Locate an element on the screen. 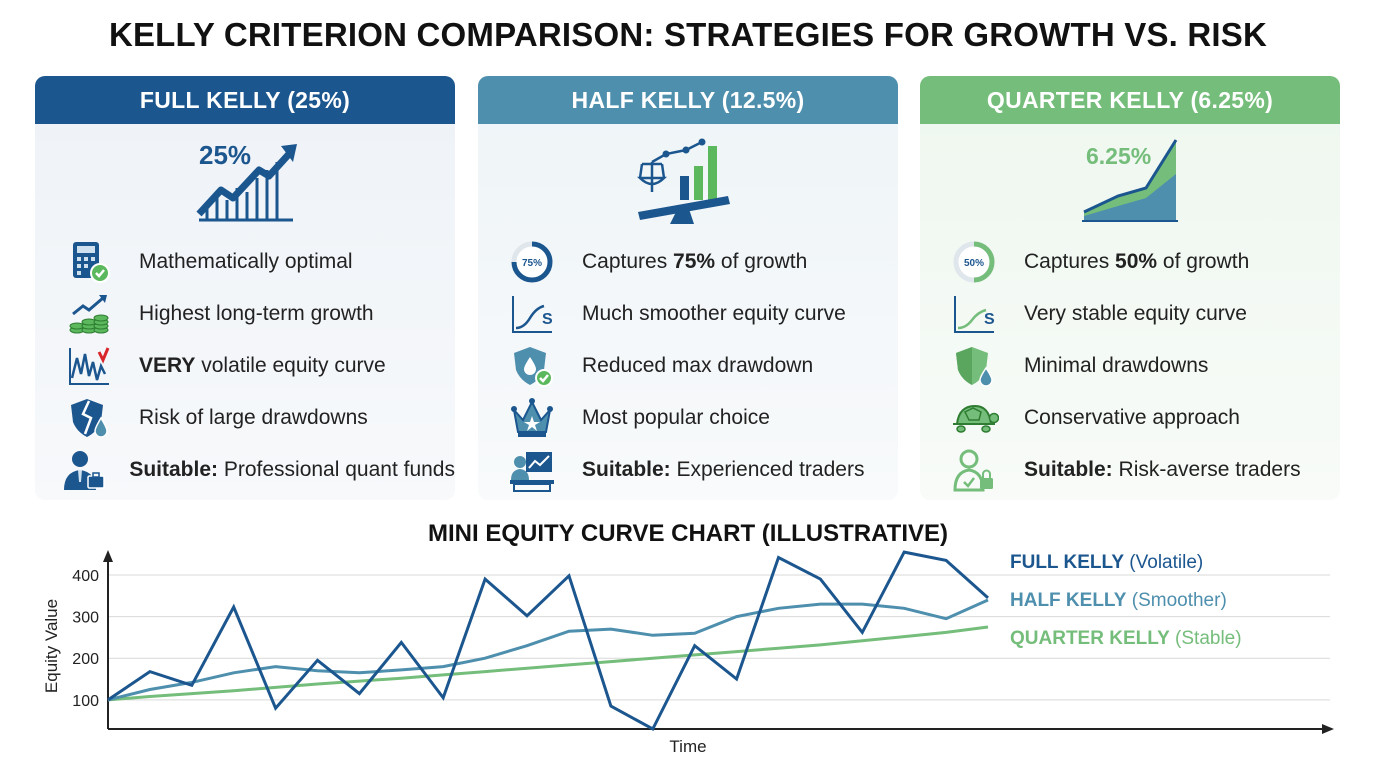  hero-label: 25% is located at coordinates (225, 155).